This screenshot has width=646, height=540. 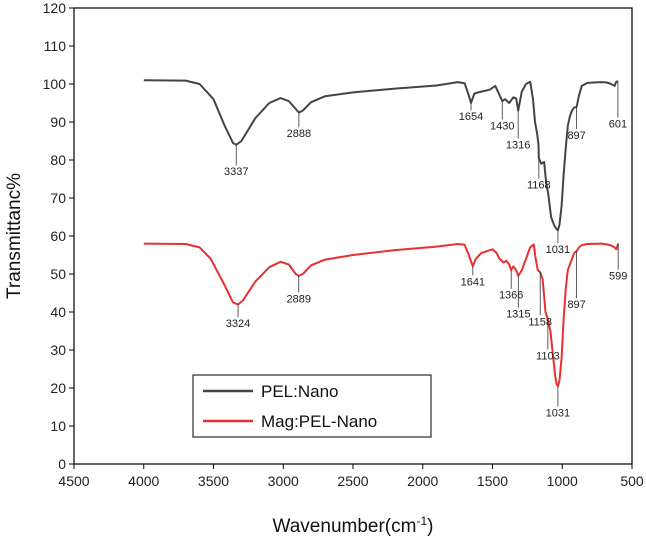 I want to click on legend: PEL:Nano Mag:PEL-Nano, so click(x=312, y=406).